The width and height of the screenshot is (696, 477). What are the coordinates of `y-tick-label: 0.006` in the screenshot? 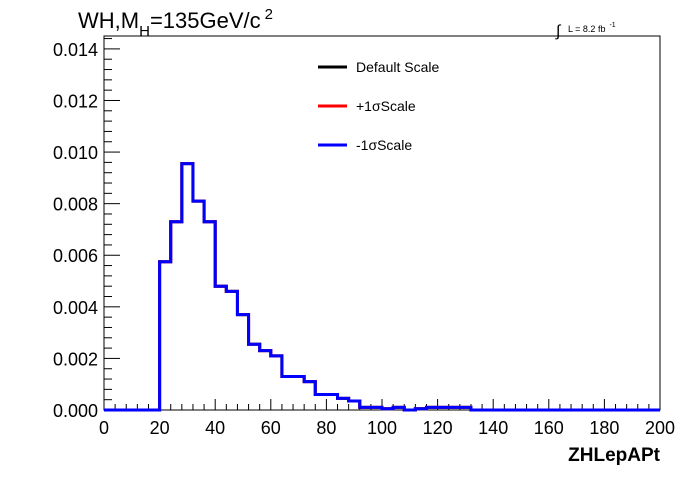 It's located at (75, 256).